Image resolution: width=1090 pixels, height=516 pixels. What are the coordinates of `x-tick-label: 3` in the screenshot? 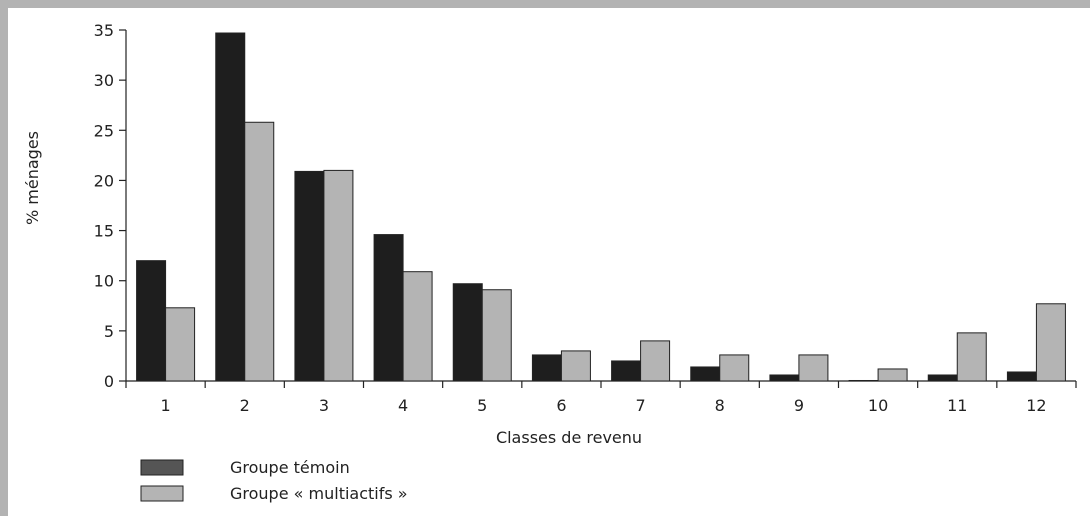 It's located at (324, 405).